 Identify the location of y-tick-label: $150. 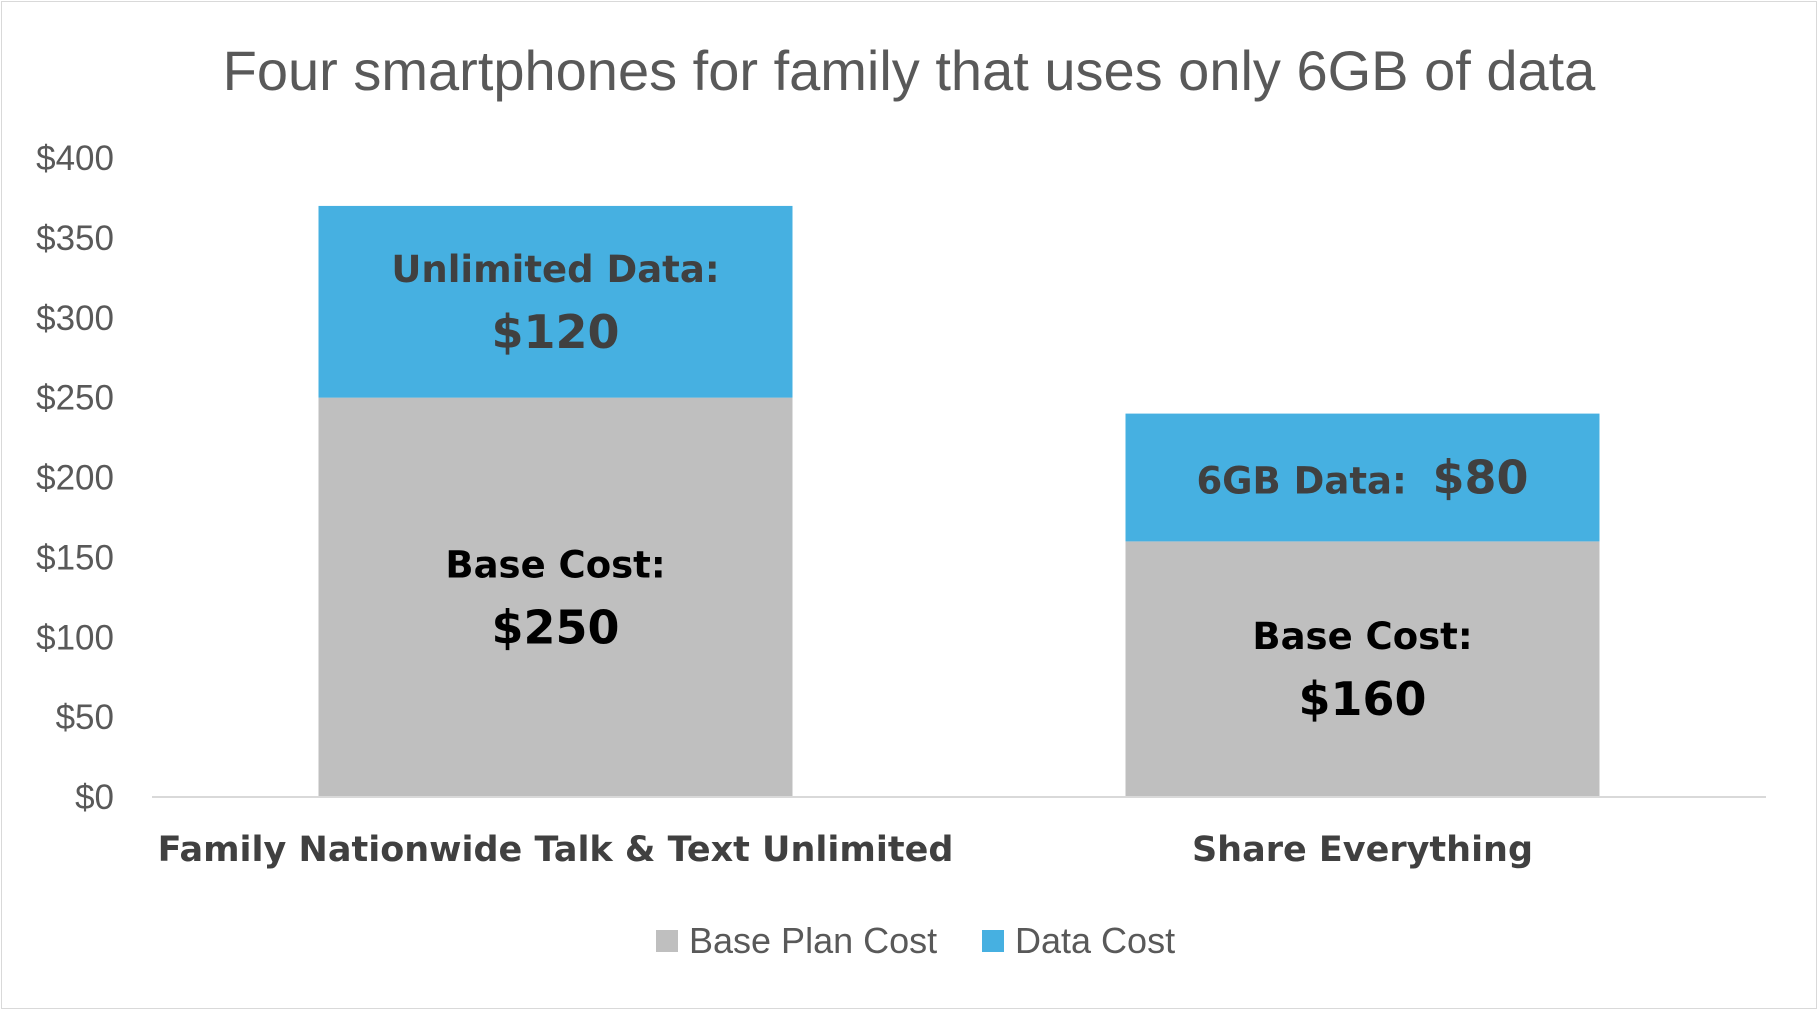
(75, 557).